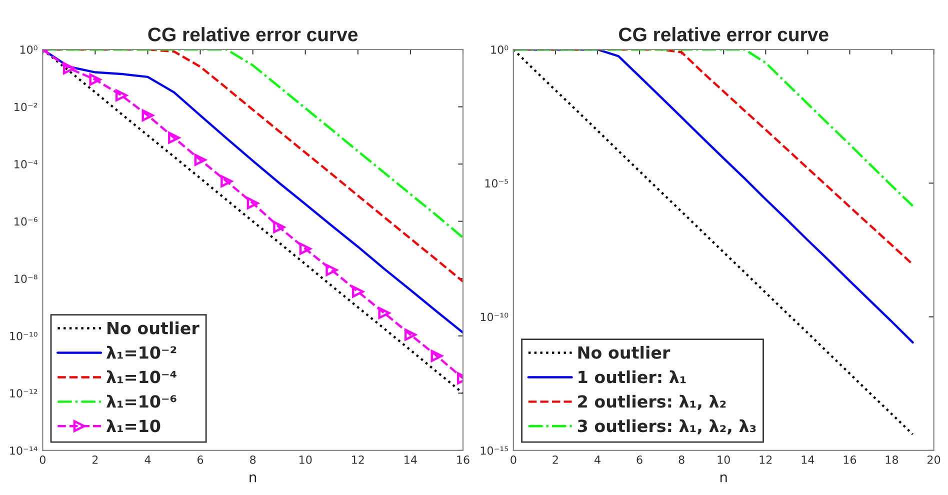 This screenshot has width=948, height=495. What do you see at coordinates (26, 221) in the screenshot?
I see `y-tick-label: 10⁻⁶` at bounding box center [26, 221].